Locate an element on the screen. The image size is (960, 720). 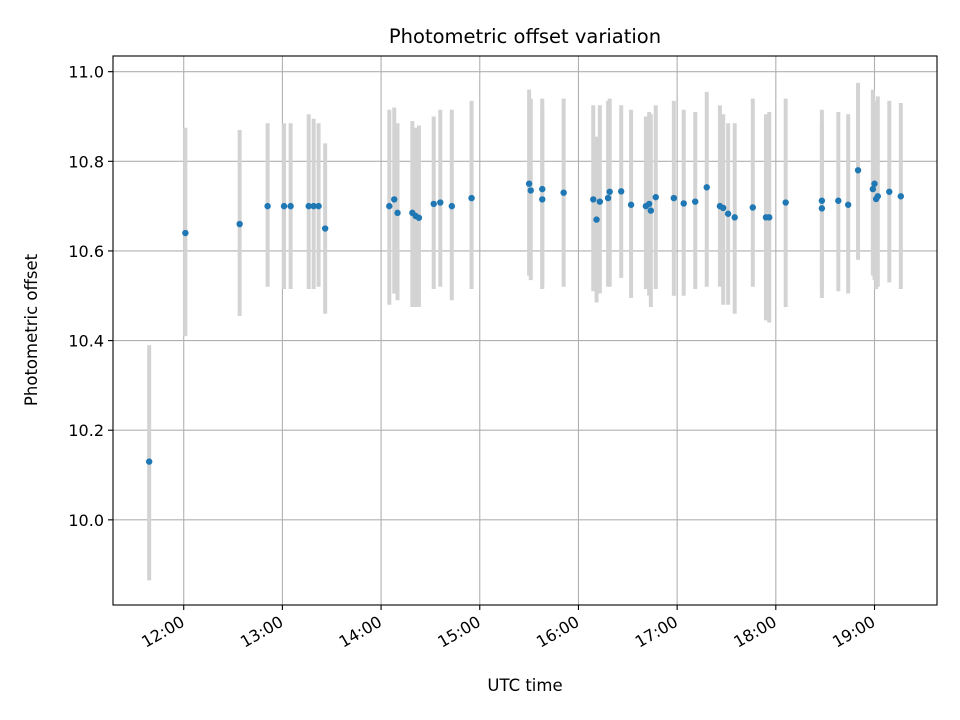
y-tick-label: 10.6 is located at coordinates (86, 251).